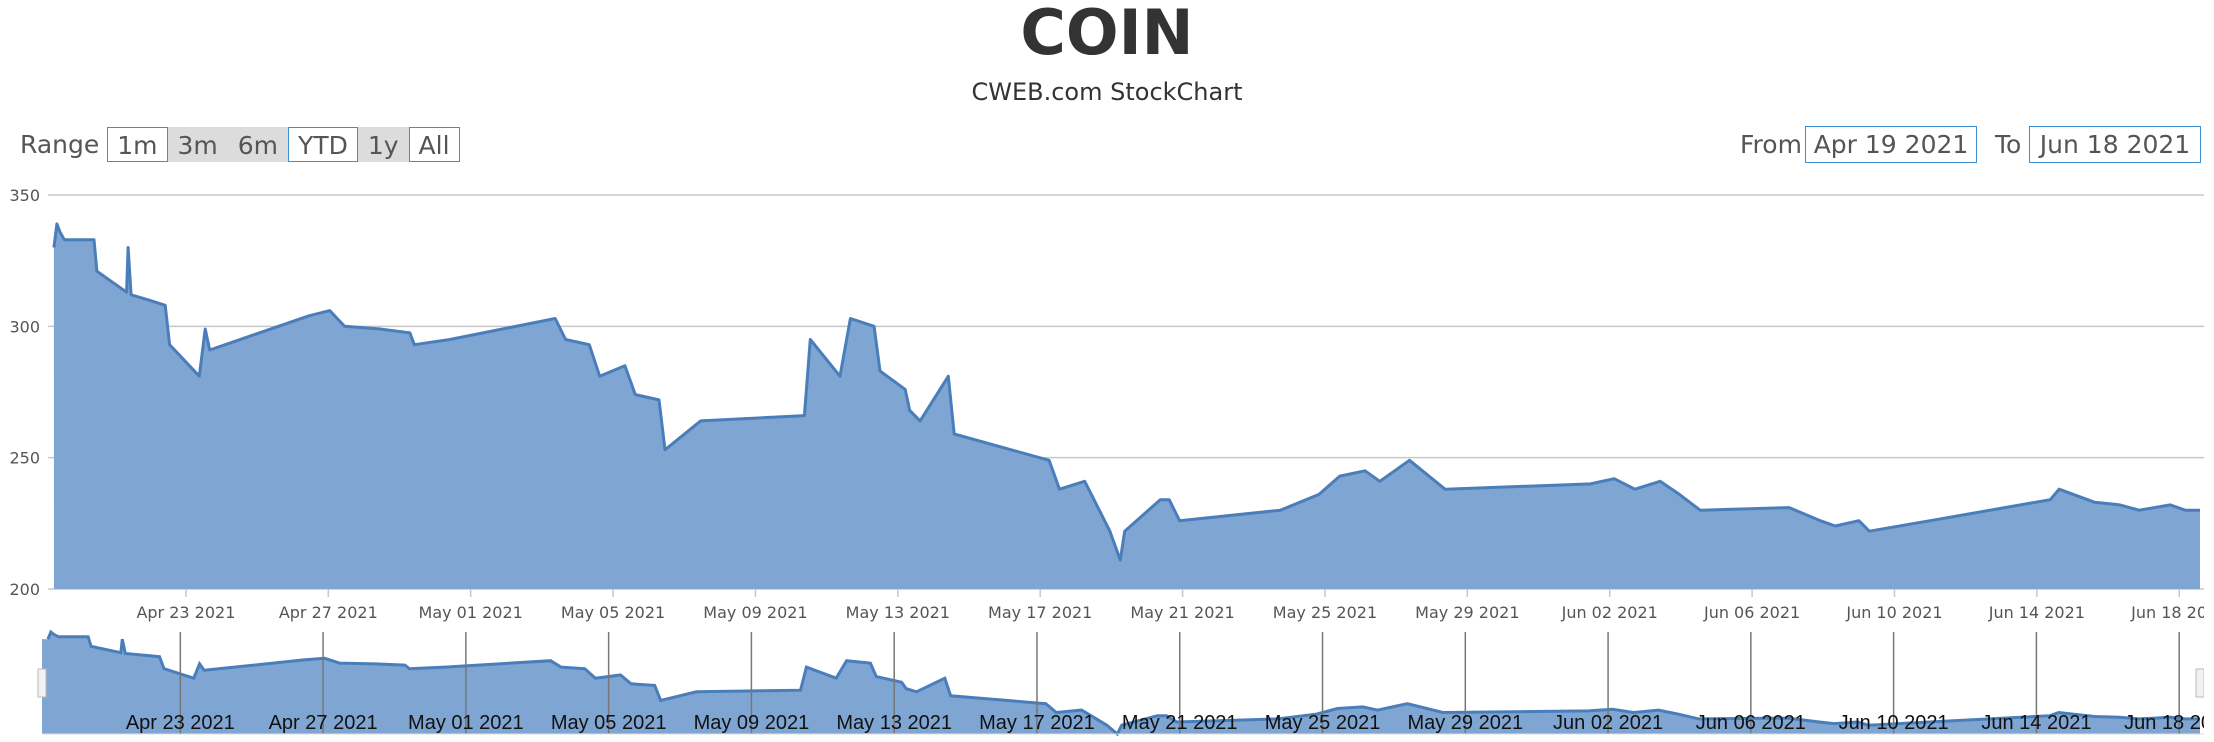 The image size is (2214, 742). I want to click on navigator-tick-label: May 17 2021, so click(1037, 723).